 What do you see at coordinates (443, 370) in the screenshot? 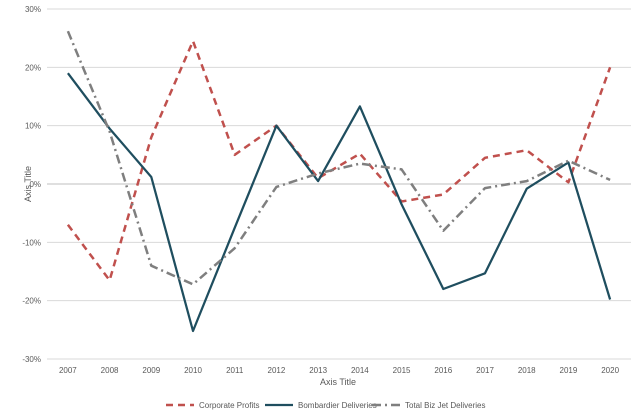
I see `x-tick-label: 2016` at bounding box center [443, 370].